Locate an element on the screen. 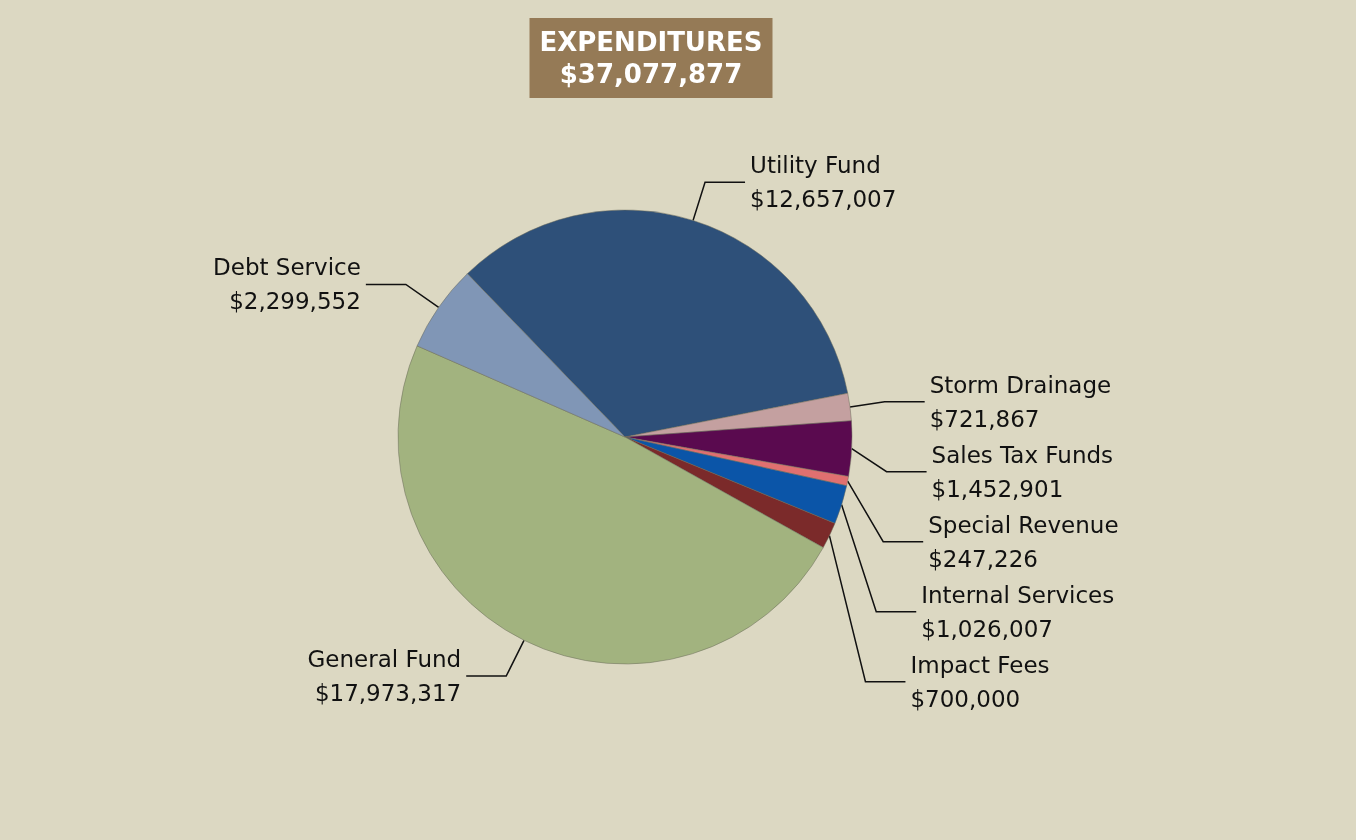 Image resolution: width=1356 pixels, height=840 pixels. slice-label: Utility Fund is located at coordinates (815, 165).